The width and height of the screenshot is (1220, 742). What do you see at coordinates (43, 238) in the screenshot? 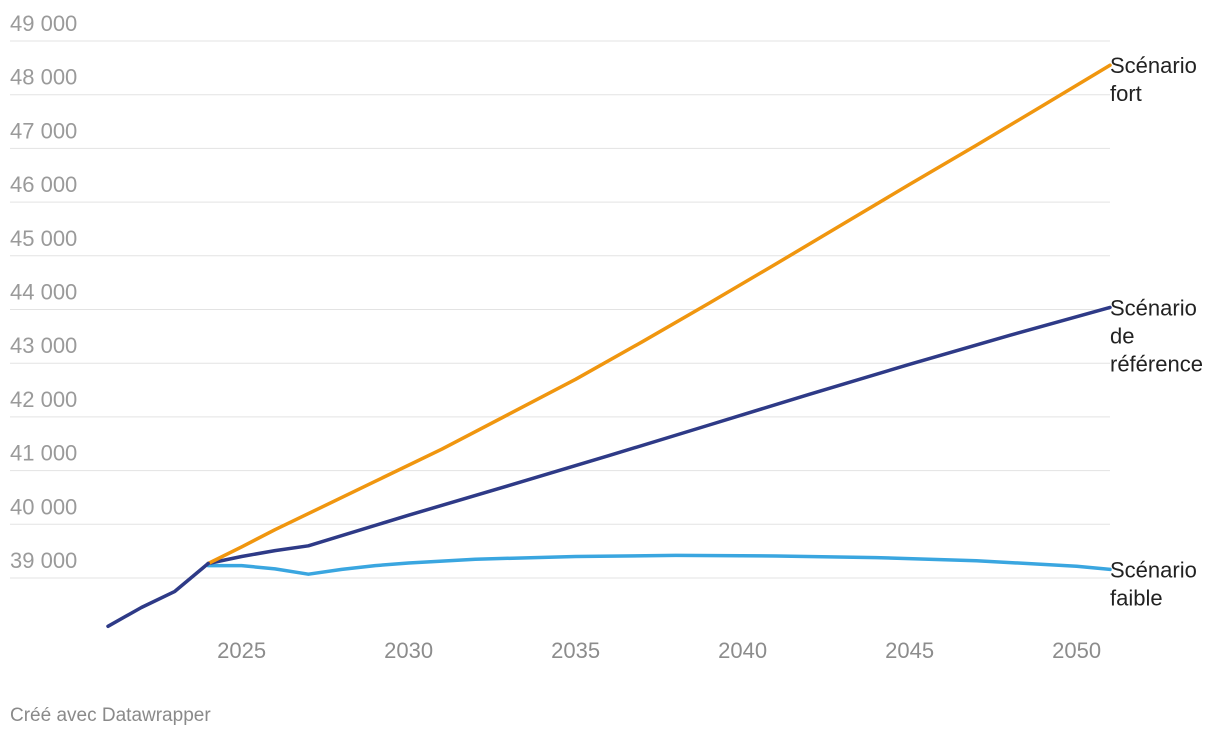
I see `y-tick-label: 45 000` at bounding box center [43, 238].